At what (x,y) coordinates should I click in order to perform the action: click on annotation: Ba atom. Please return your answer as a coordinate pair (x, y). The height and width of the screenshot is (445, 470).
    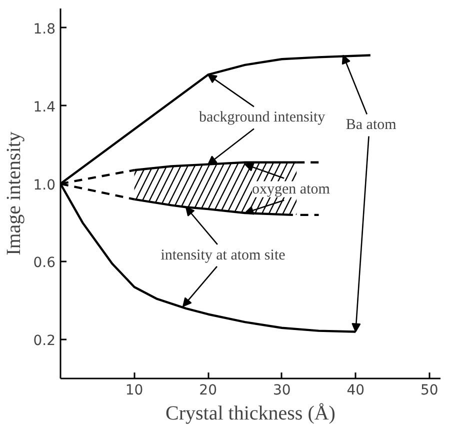
    Looking at the image, I should click on (371, 125).